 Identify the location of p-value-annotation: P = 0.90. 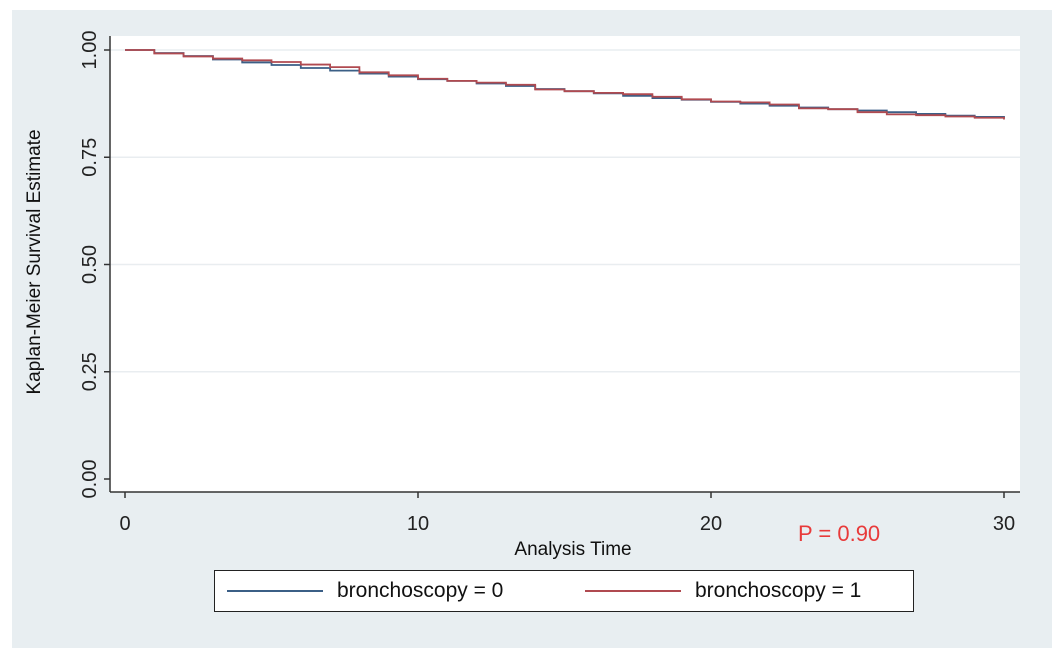
(839, 533).